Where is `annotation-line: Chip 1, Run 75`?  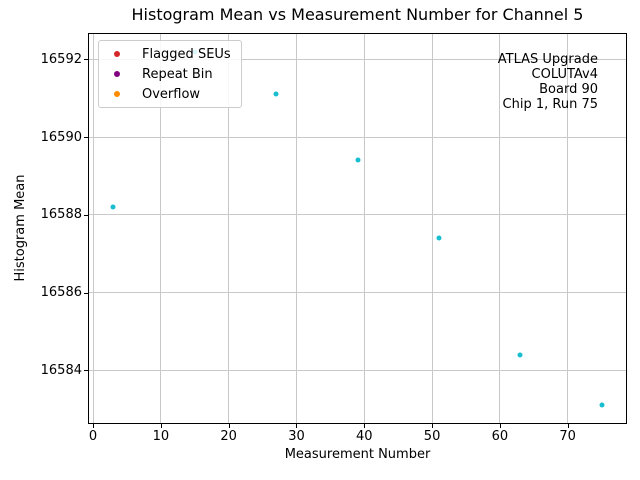
annotation-line: Chip 1, Run 75 is located at coordinates (550, 104).